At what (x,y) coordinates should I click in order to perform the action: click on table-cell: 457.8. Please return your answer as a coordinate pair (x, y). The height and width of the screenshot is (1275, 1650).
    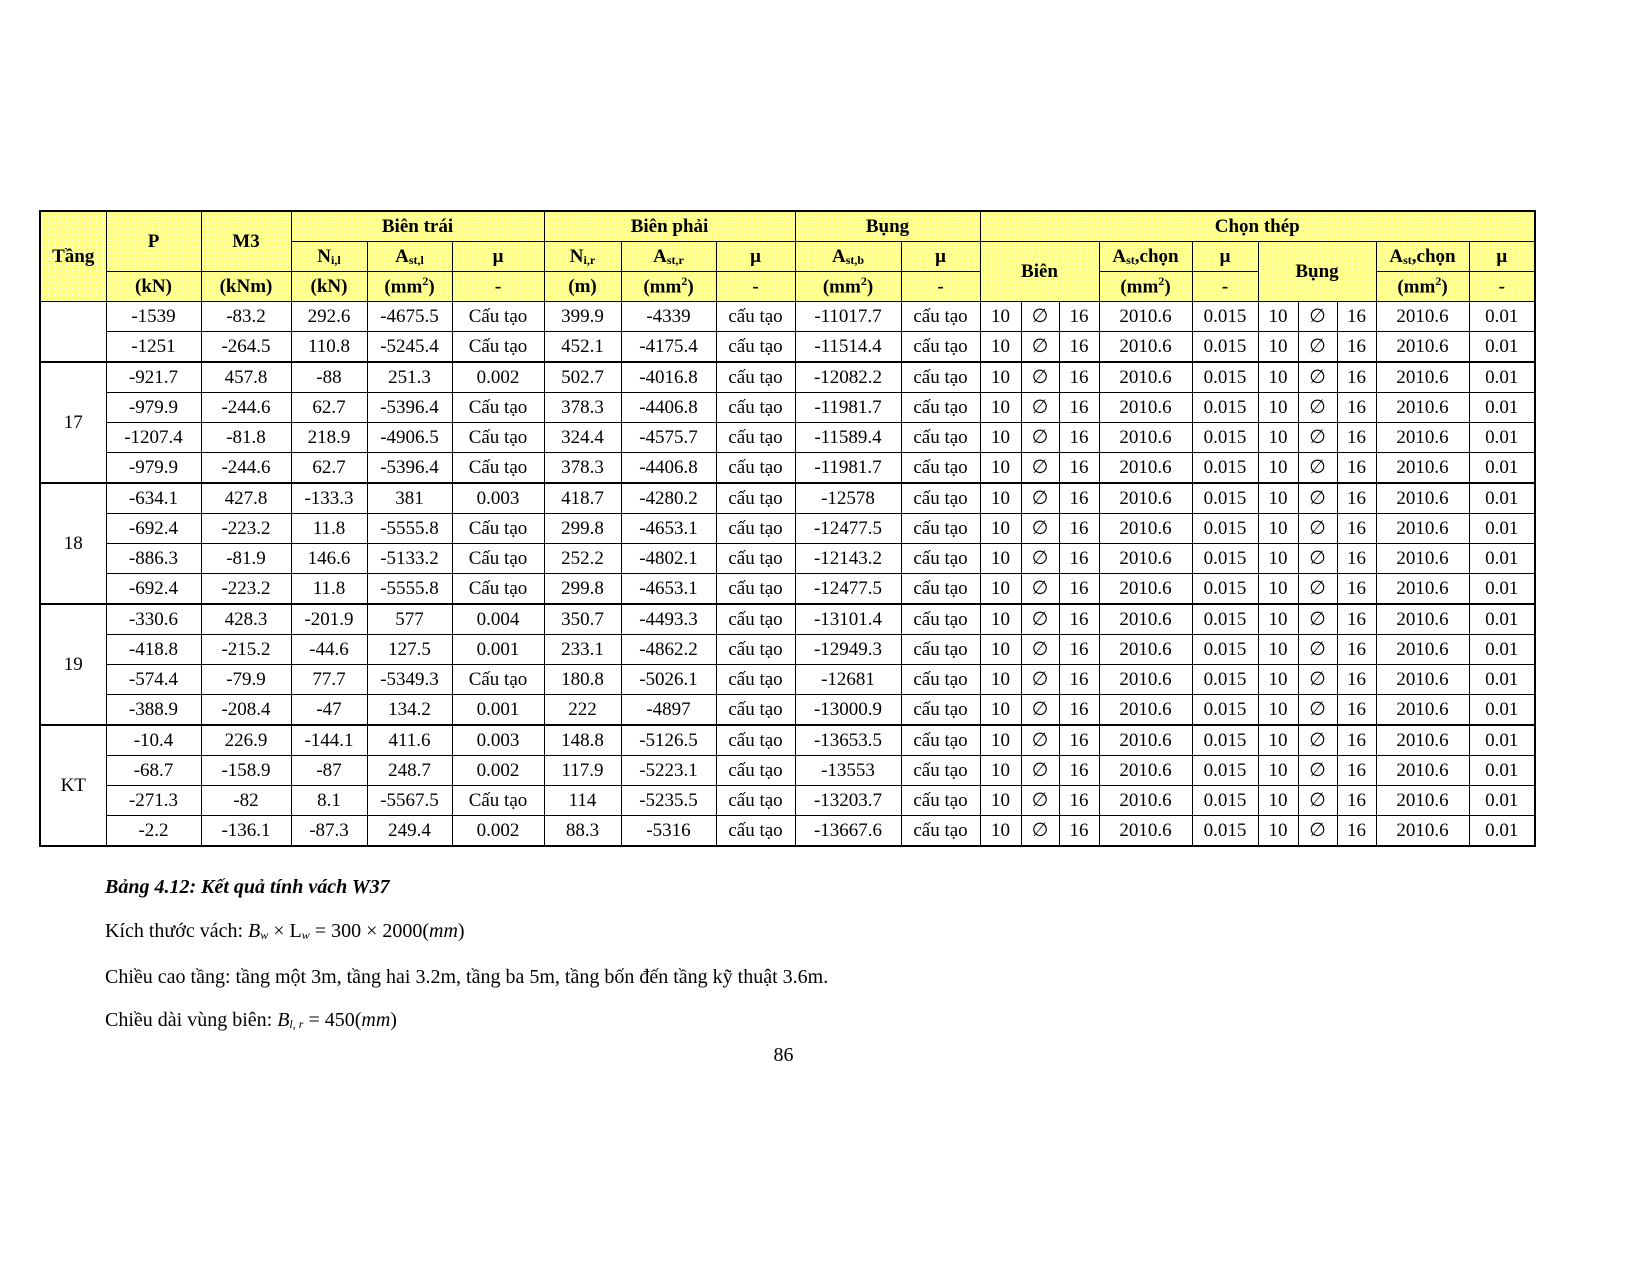
    Looking at the image, I should click on (246, 377).